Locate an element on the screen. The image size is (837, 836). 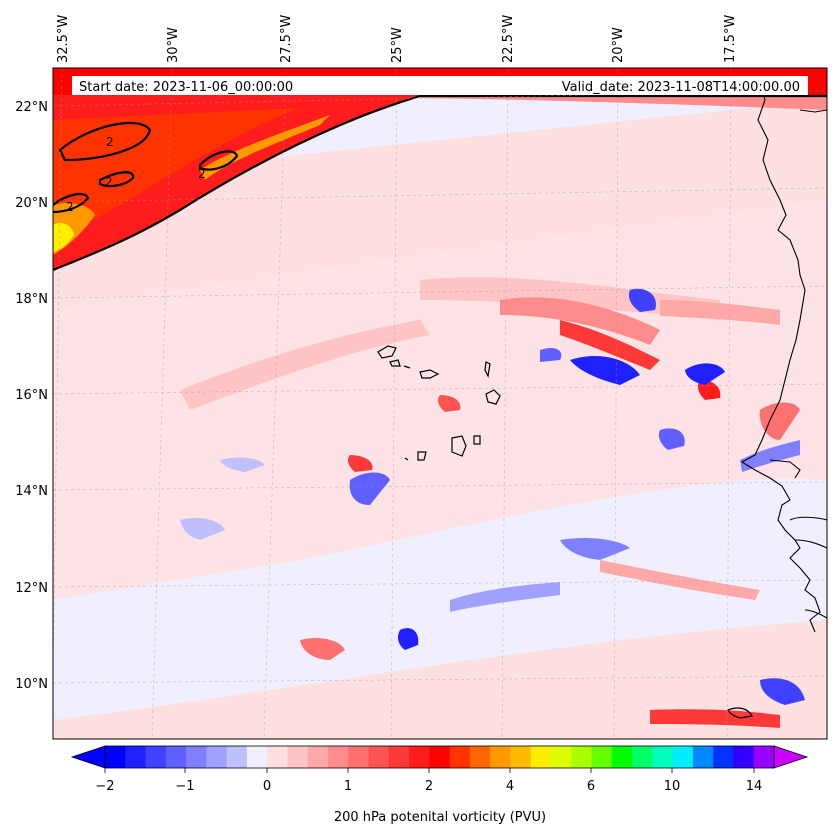
lon-label: 20°W is located at coordinates (618, 45).